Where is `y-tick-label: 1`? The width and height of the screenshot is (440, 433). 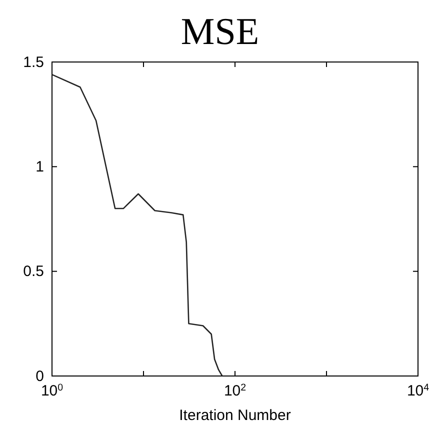 y-tick-label: 1 is located at coordinates (40, 167).